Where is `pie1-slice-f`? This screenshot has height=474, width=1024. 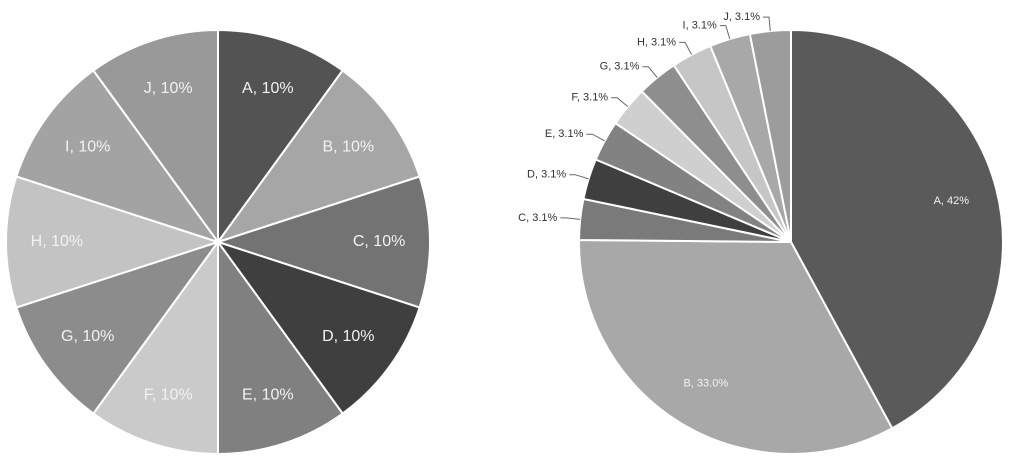 pie1-slice-f is located at coordinates (155, 347).